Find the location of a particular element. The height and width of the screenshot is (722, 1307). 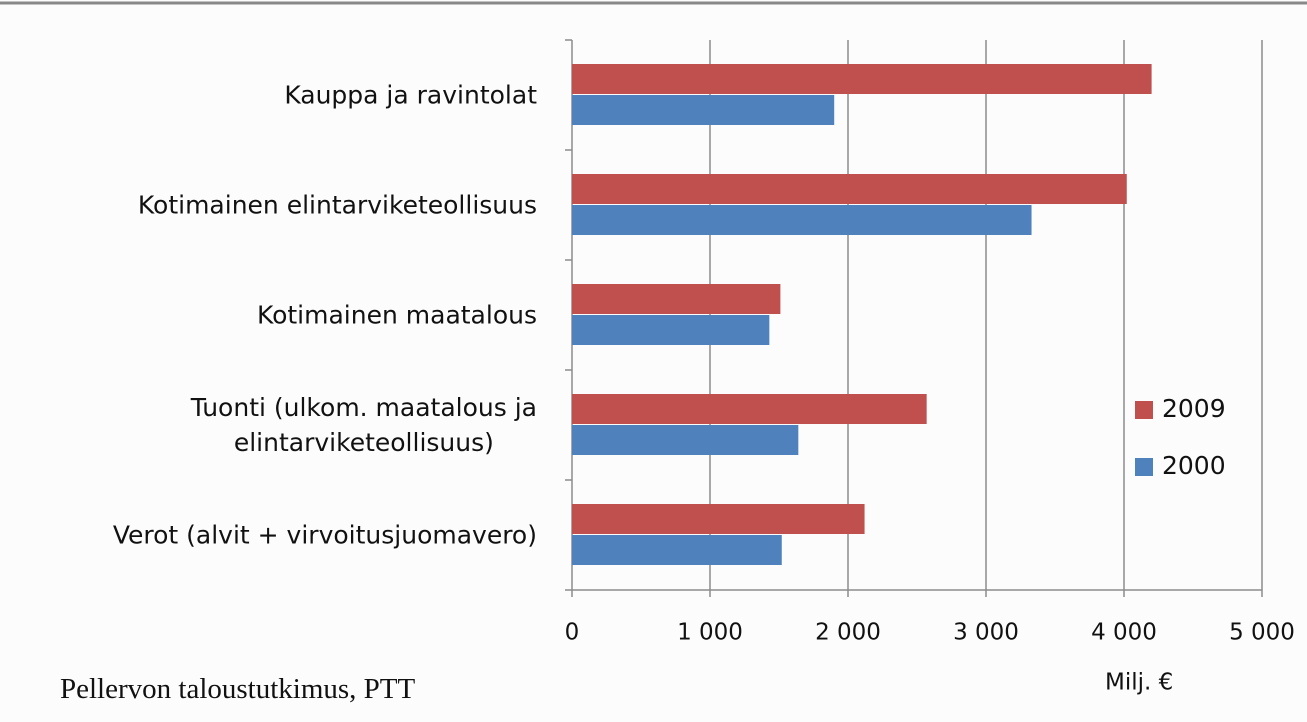

category-text: Kotimainen maatalous is located at coordinates (396, 315).